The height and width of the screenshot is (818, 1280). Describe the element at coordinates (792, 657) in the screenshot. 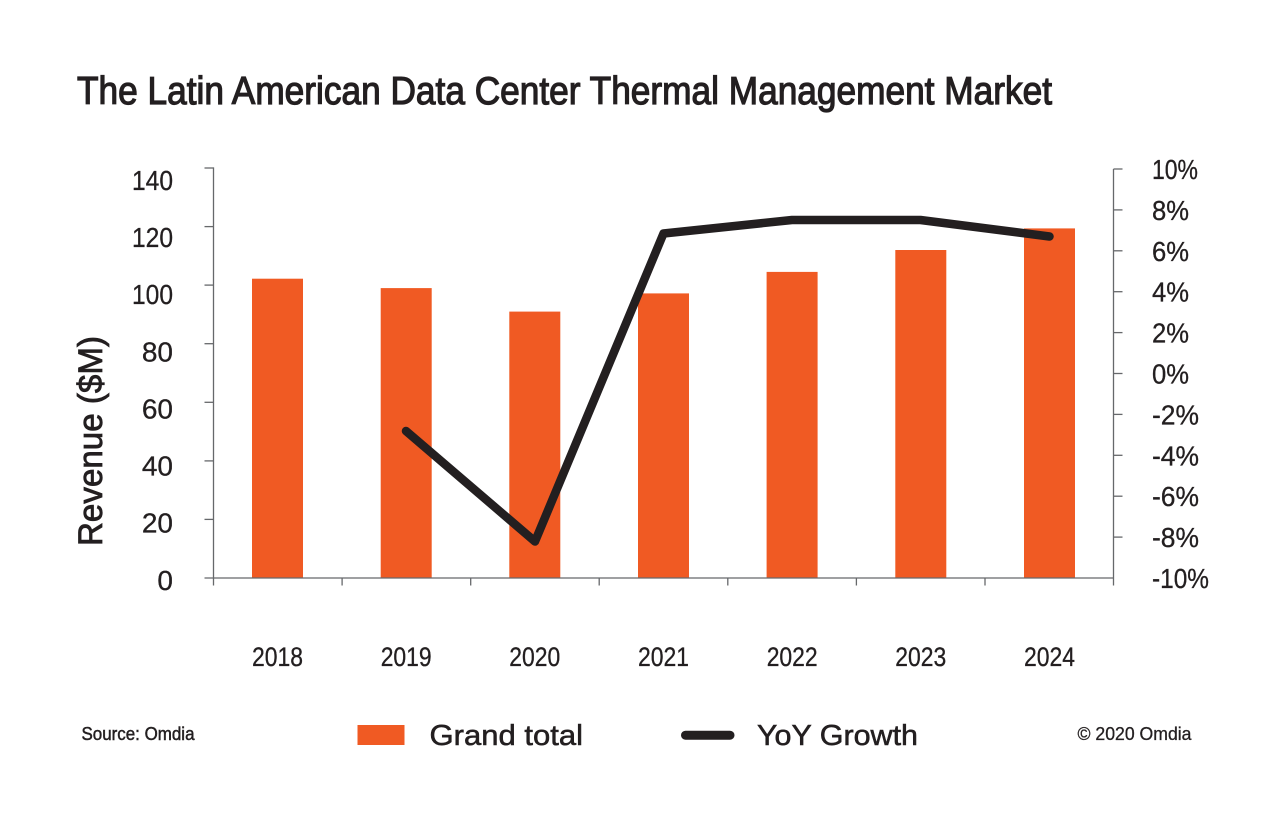

I see `svg-text: 2022` at that location.